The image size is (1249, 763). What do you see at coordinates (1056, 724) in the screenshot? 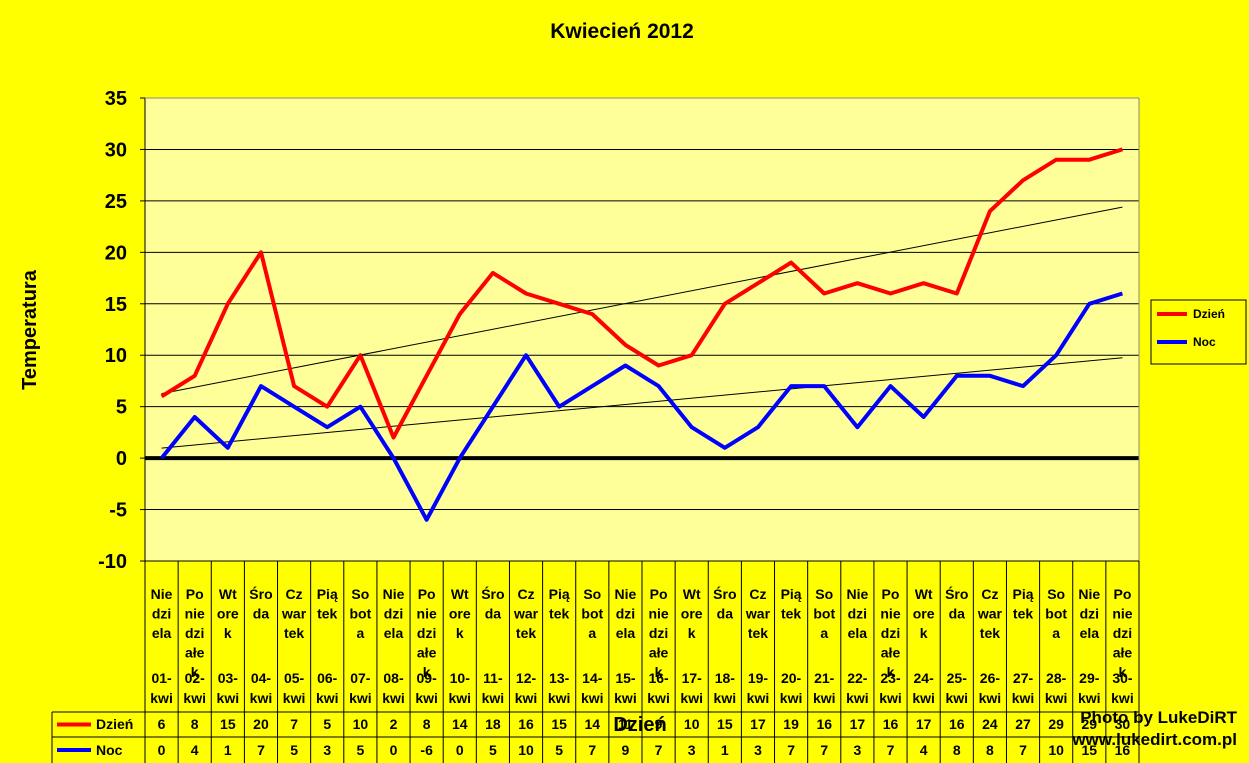
I see `data-value: 29` at bounding box center [1056, 724].